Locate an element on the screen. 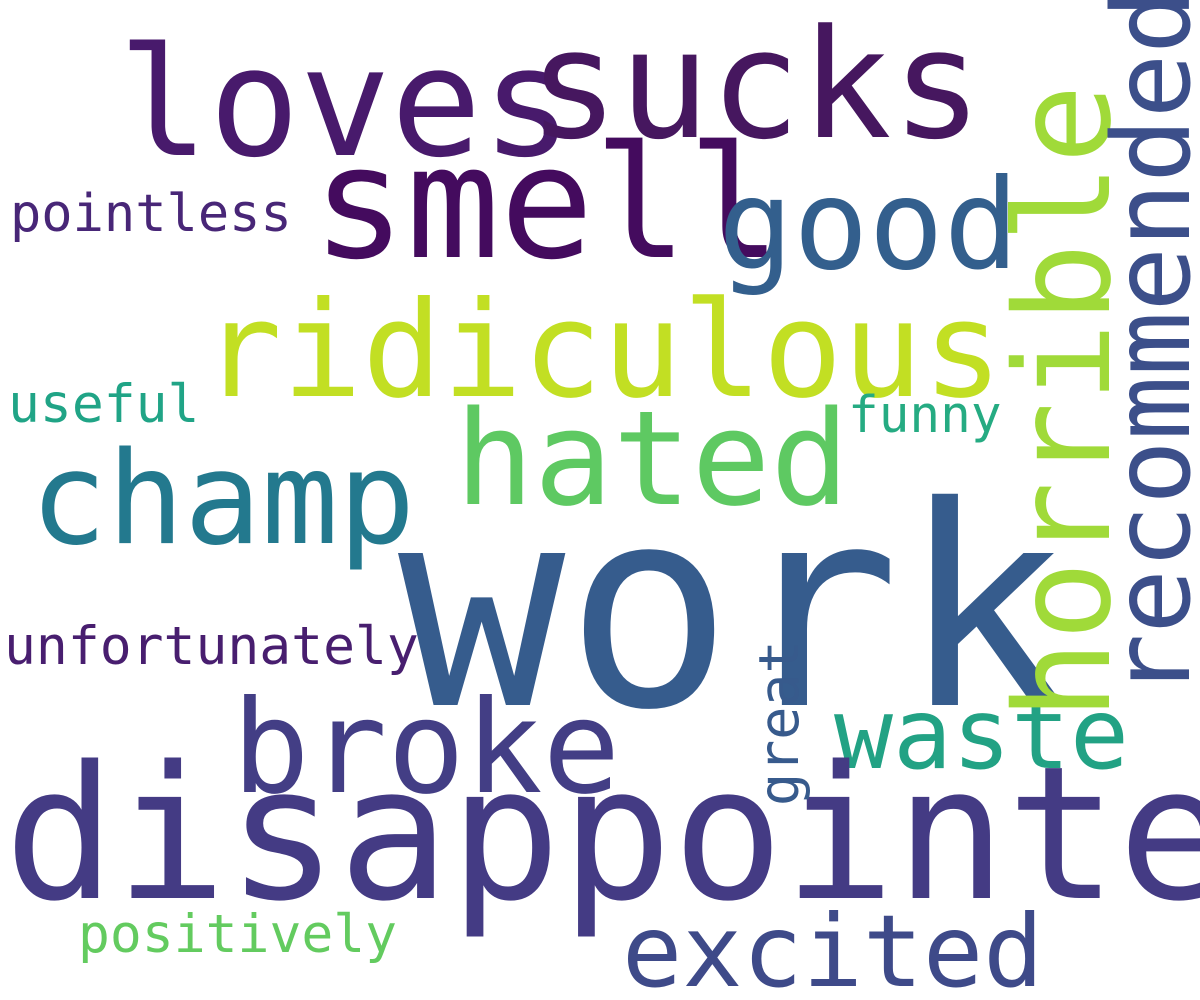 The width and height of the screenshot is (1200, 1000). word-loves: loves is located at coordinates (345, 103).